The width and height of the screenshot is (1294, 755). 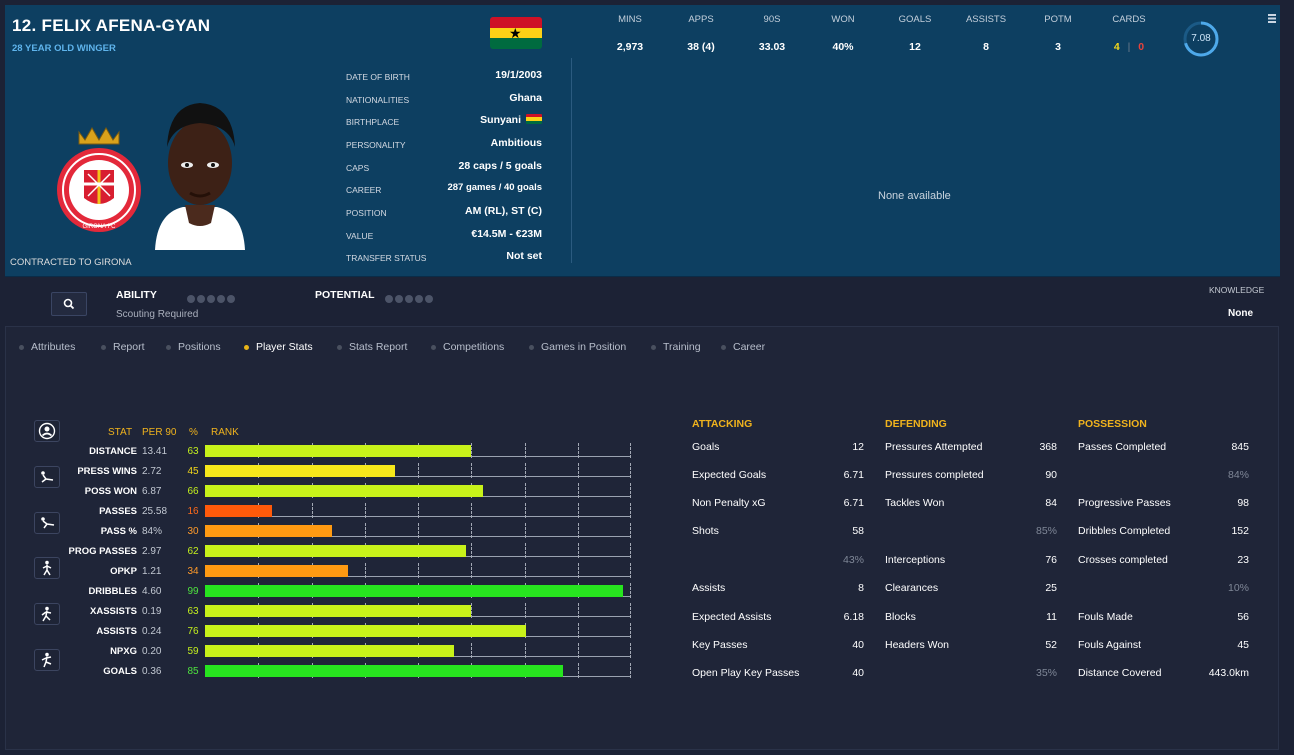 I want to click on stat-label: Expected Goals, so click(x=729, y=475).